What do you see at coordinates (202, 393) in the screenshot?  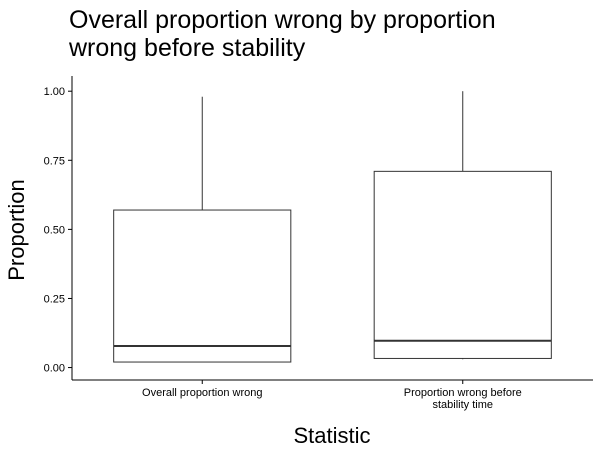 I see `x-tick-label-0-0: Overall proportion wrong` at bounding box center [202, 393].